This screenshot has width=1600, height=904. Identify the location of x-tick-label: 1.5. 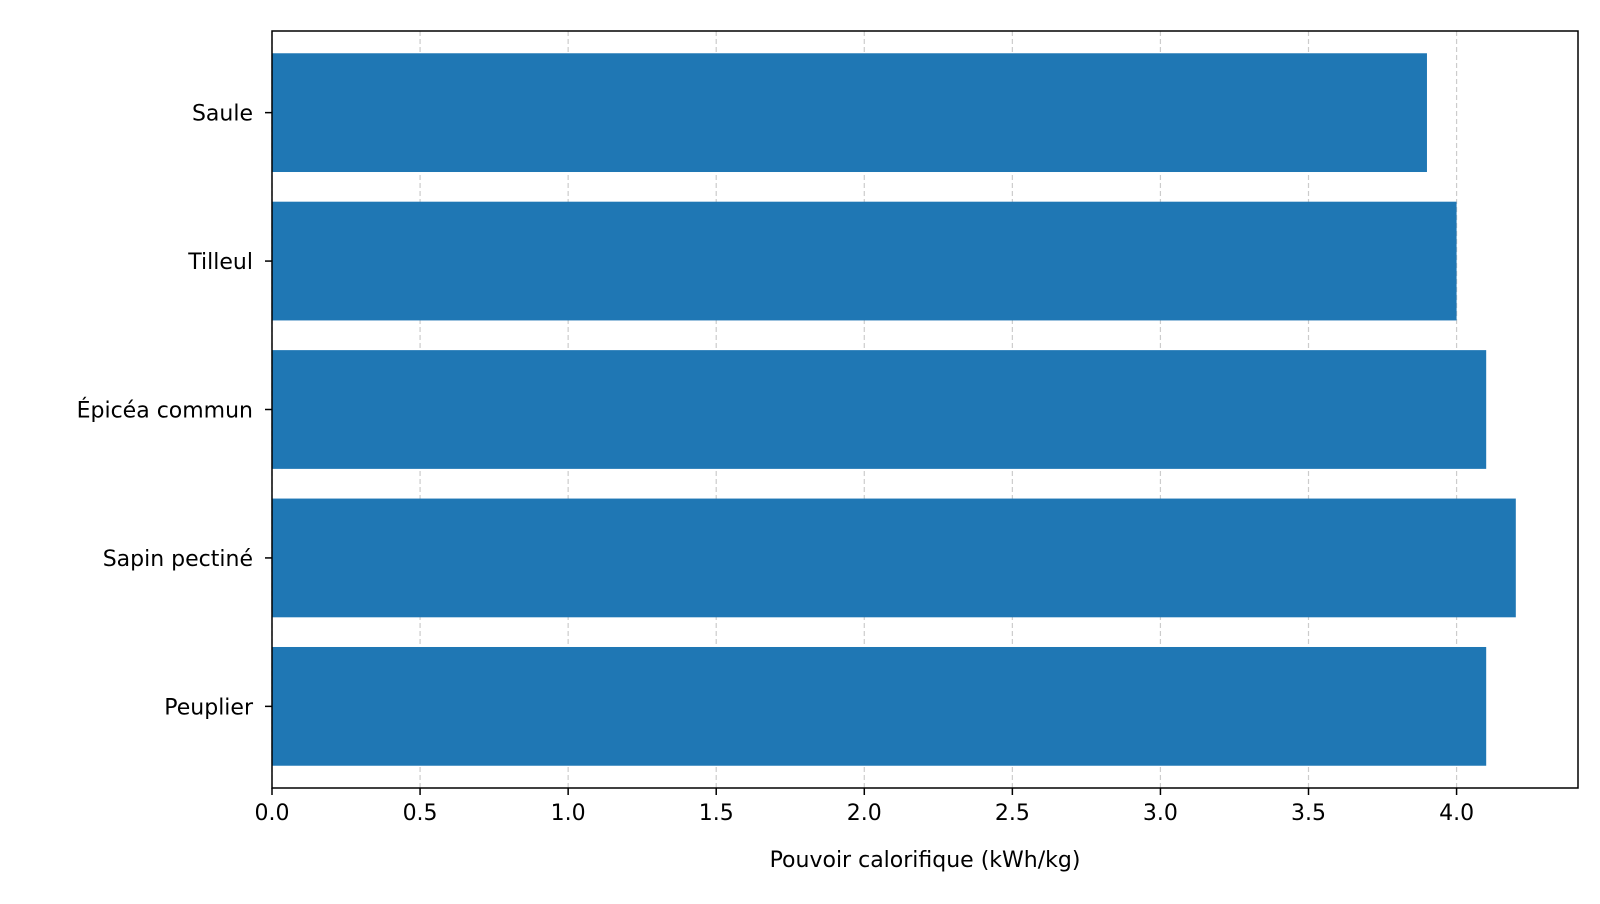
(716, 813).